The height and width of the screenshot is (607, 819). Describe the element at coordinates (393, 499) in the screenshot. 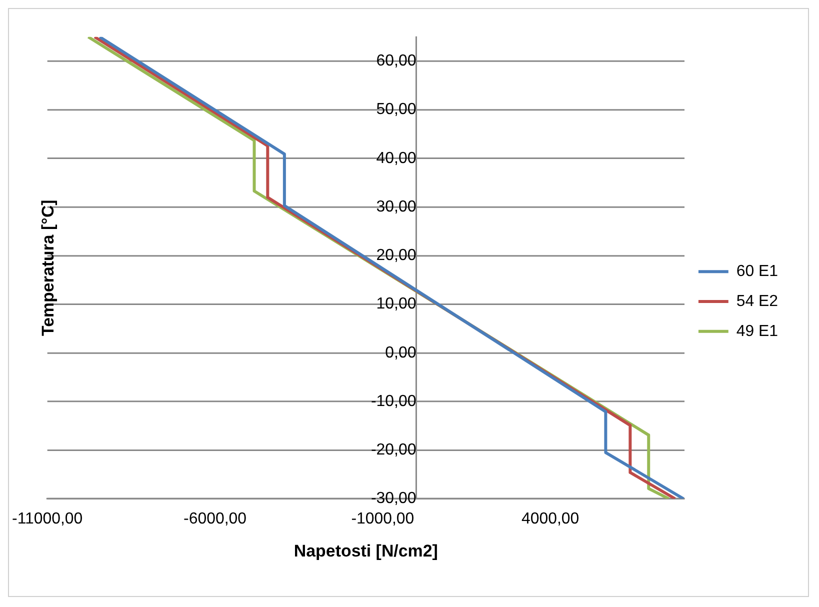

I see `y-tick-label: -30,00` at that location.